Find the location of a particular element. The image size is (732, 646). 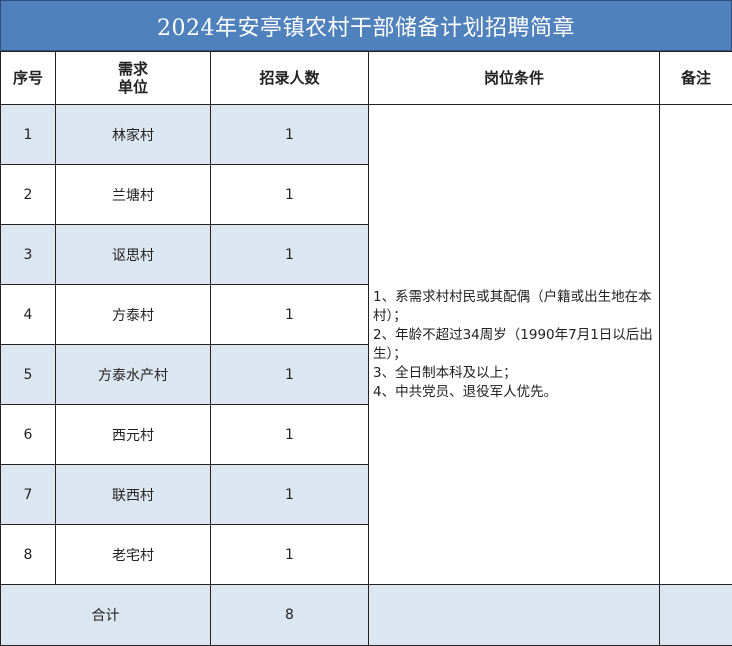

row-no: 4 is located at coordinates (28, 315).